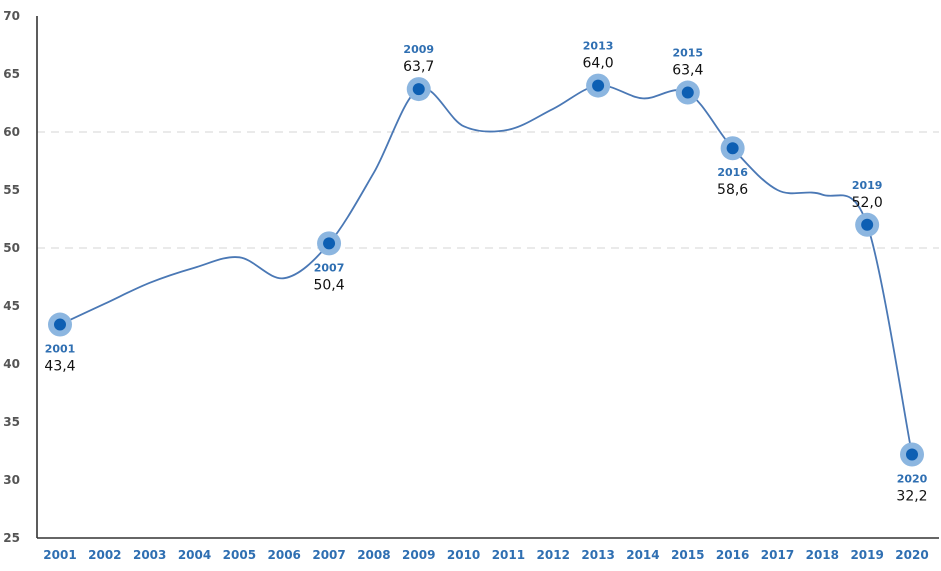 Image resolution: width=941 pixels, height=571 pixels. I want to click on x-tick-label: 2020, so click(911, 555).